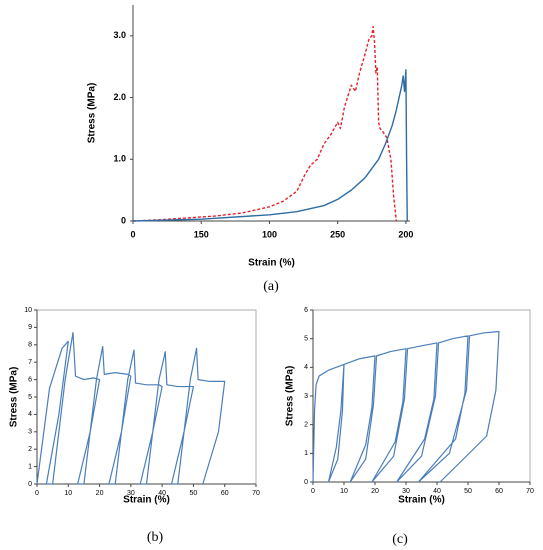 The image size is (543, 550). Describe the element at coordinates (30, 362) in the screenshot. I see `y-tick-label: 7` at that location.